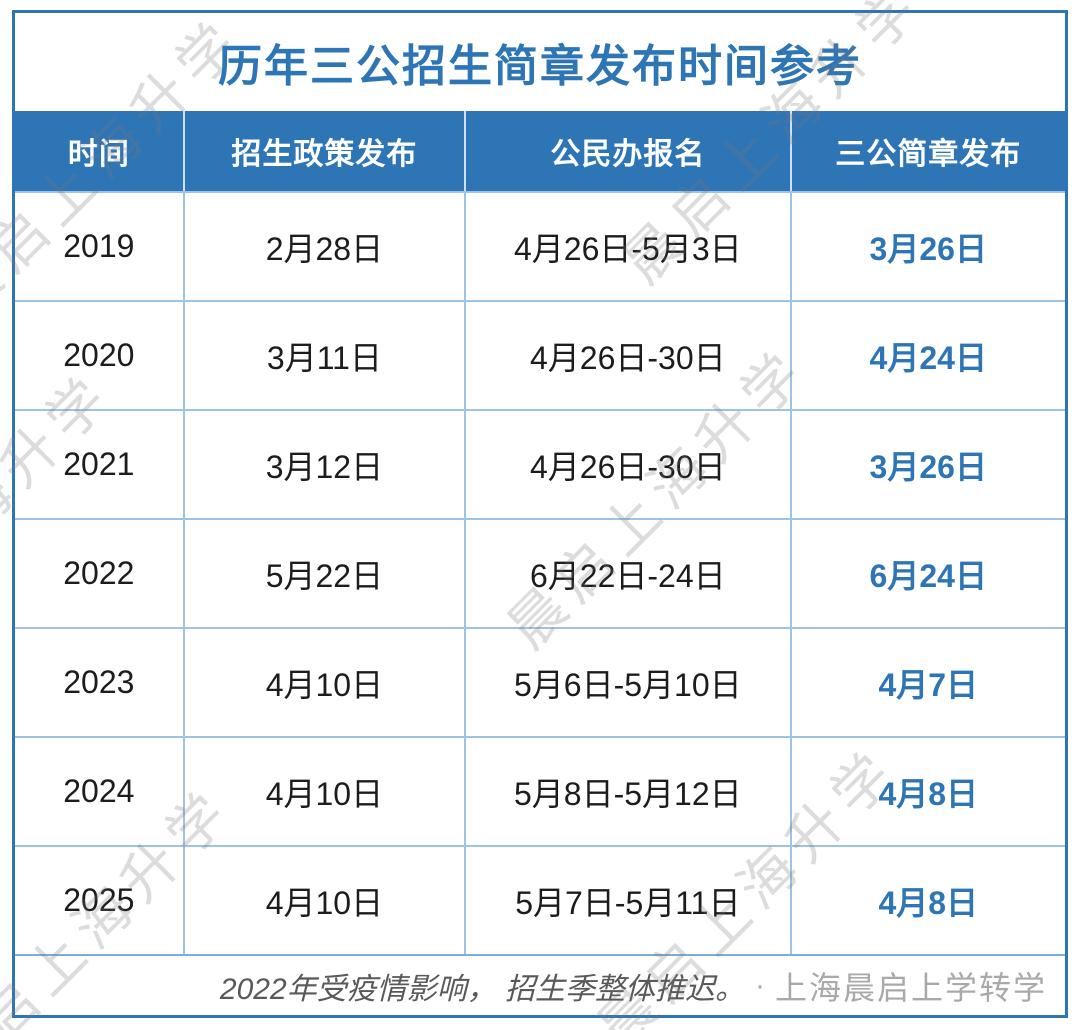 The width and height of the screenshot is (1080, 1030). Describe the element at coordinates (482, 989) in the screenshot. I see `footnote-text: 2022年受疫情影响， 招生季整体推迟。` at that location.